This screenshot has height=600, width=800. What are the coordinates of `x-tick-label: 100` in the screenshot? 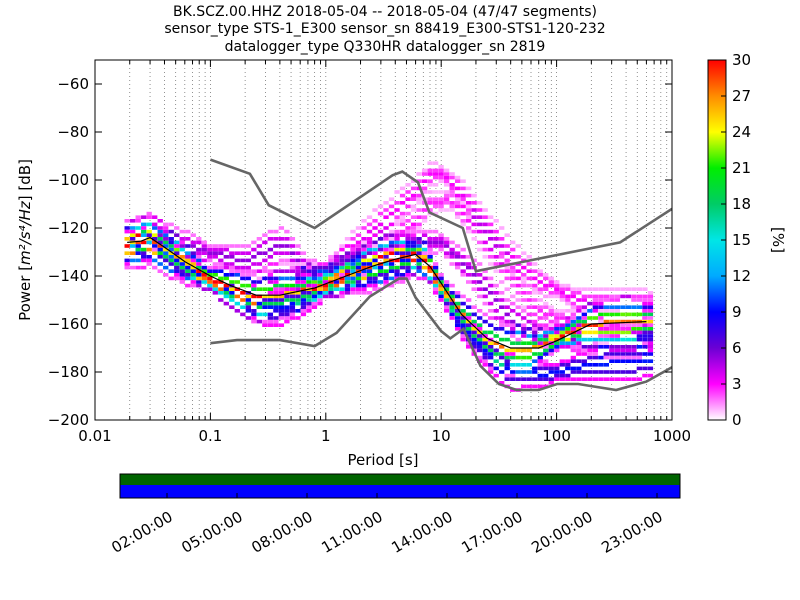 It's located at (556, 436).